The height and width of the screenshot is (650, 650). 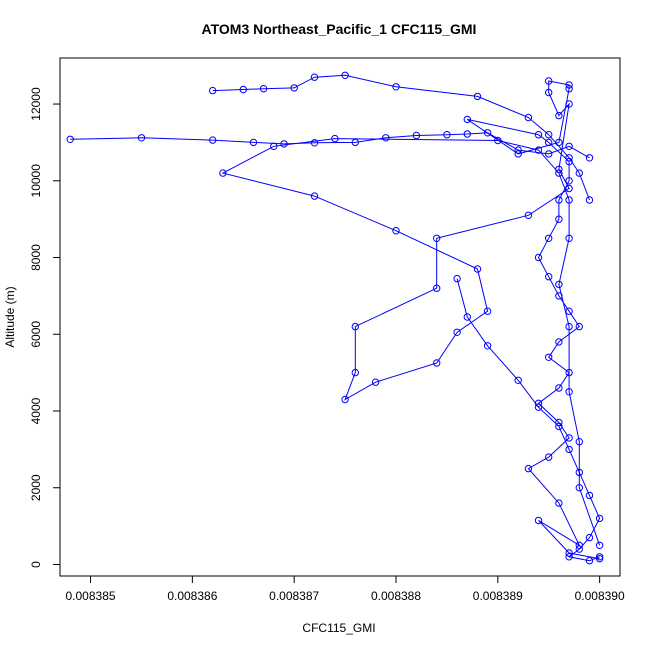 I want to click on y-tick-label: 0, so click(x=36, y=564).